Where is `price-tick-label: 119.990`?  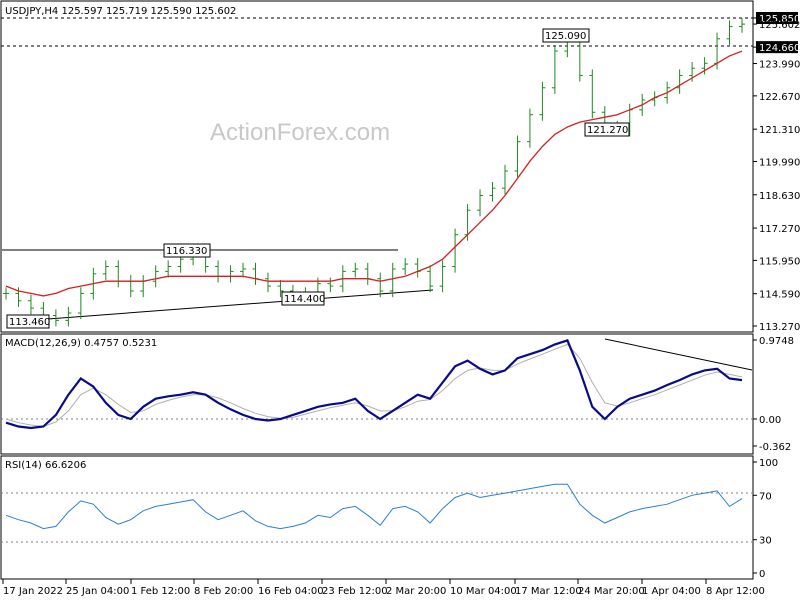
price-tick-label: 119.990 is located at coordinates (779, 162).